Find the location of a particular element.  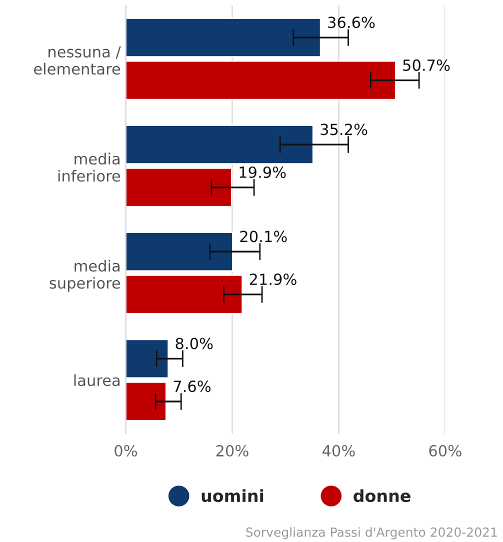

data-label: 19.9% is located at coordinates (263, 172).